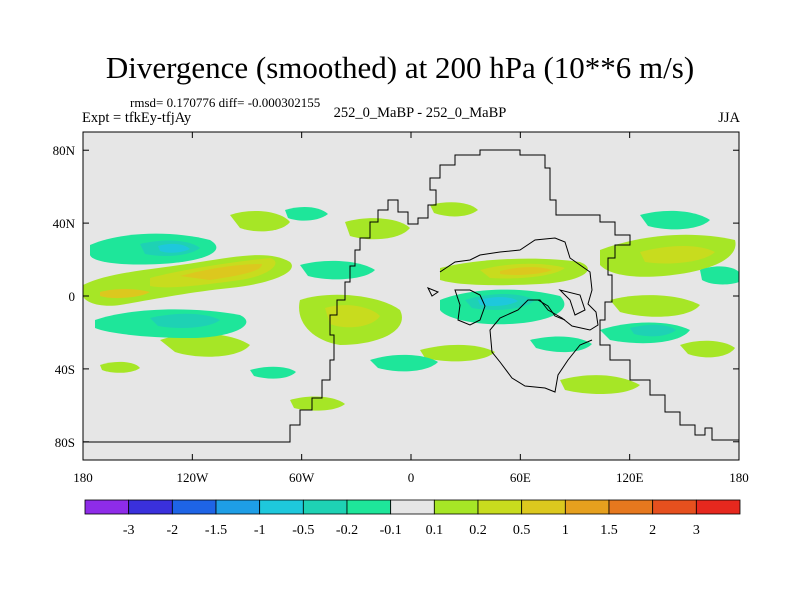 This screenshot has height=600, width=800. I want to click on colorbar-label: 0.2, so click(478, 530).